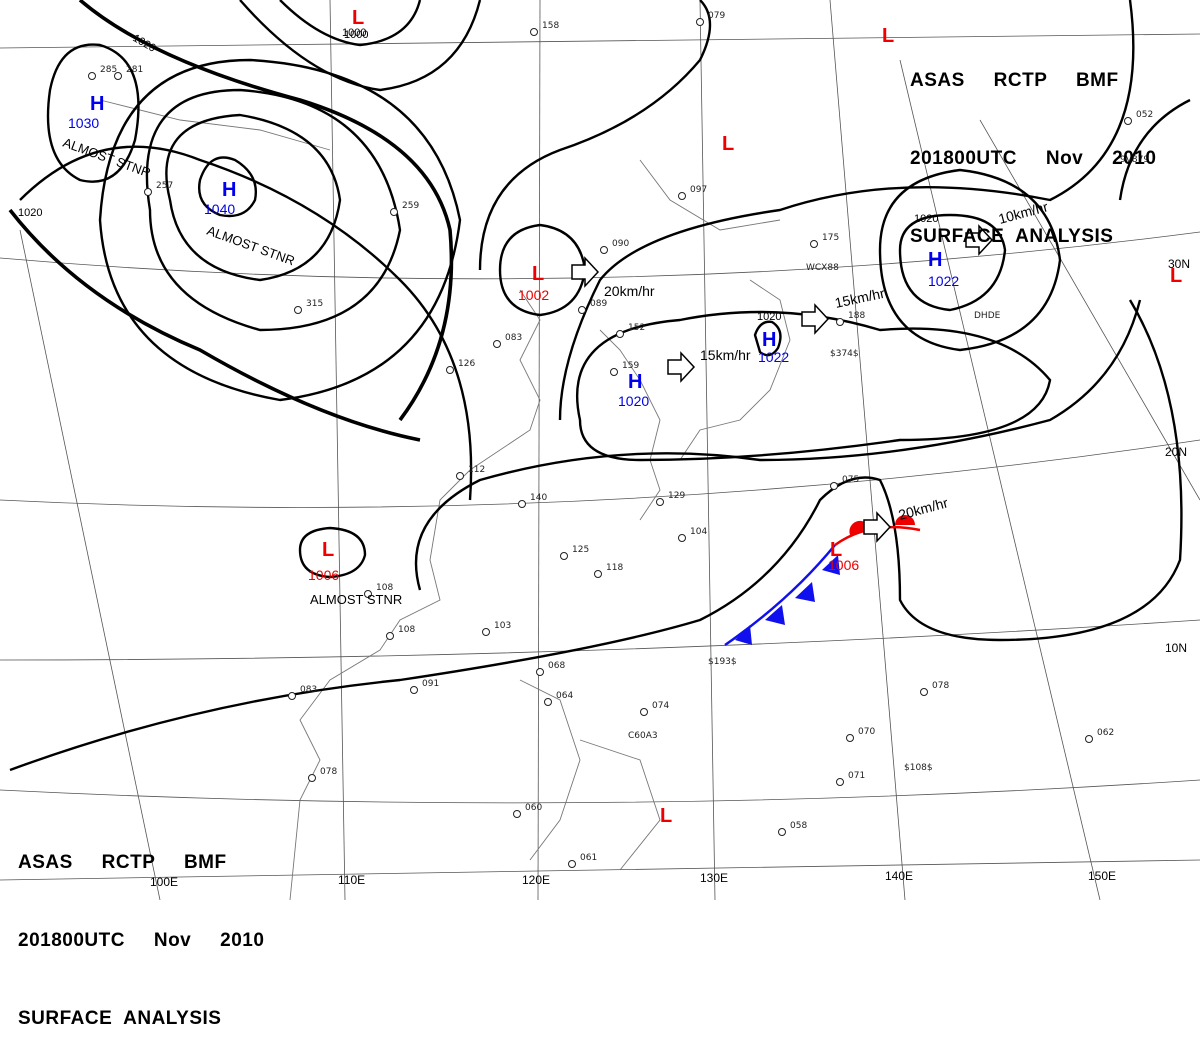  I want to click on lon-label-110e: 110E, so click(351, 880).